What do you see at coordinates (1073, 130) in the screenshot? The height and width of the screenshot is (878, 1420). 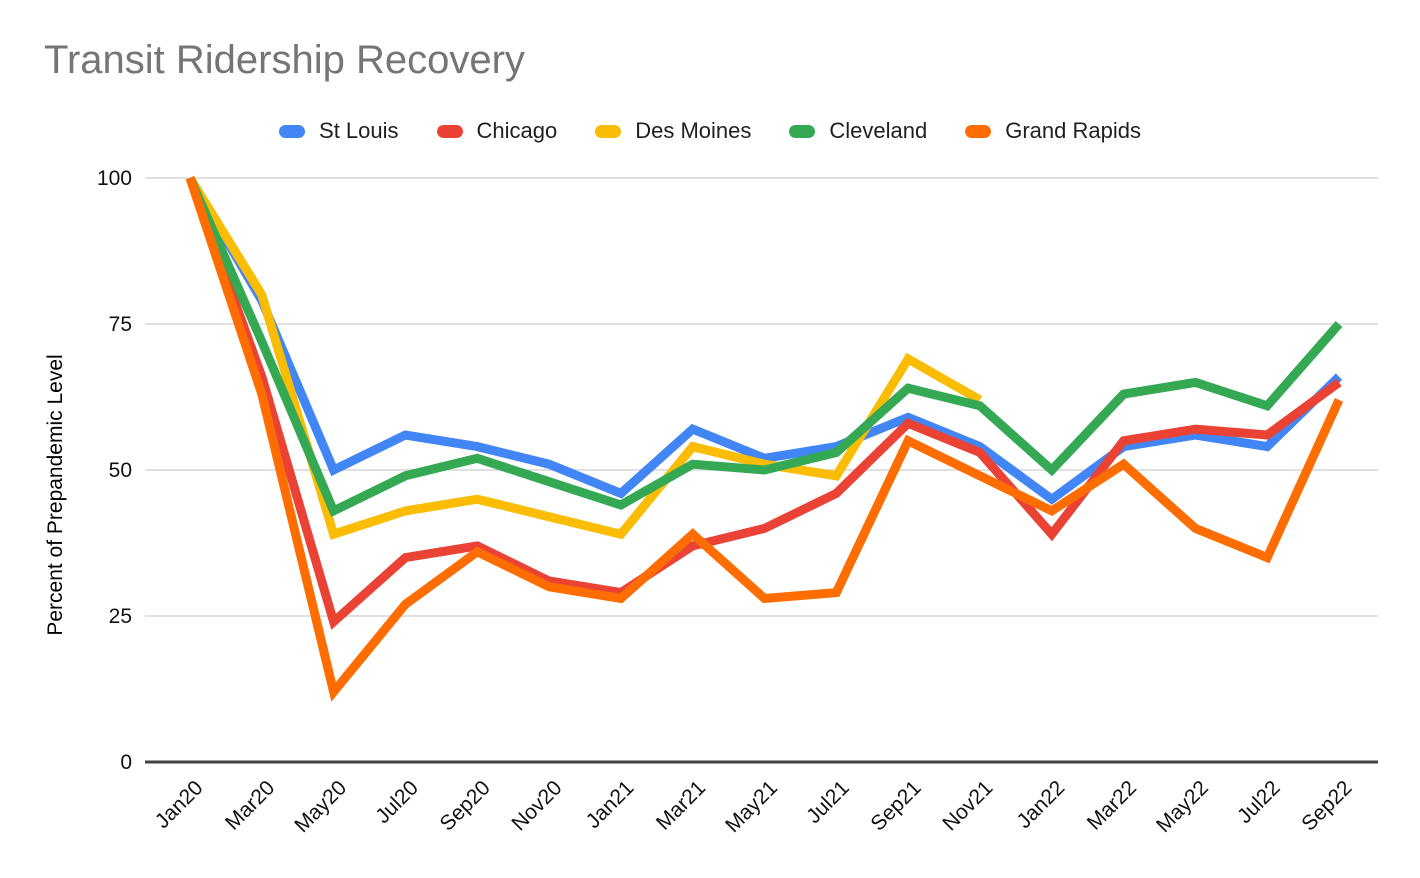 I see `legend-label: Grand Rapids` at bounding box center [1073, 130].